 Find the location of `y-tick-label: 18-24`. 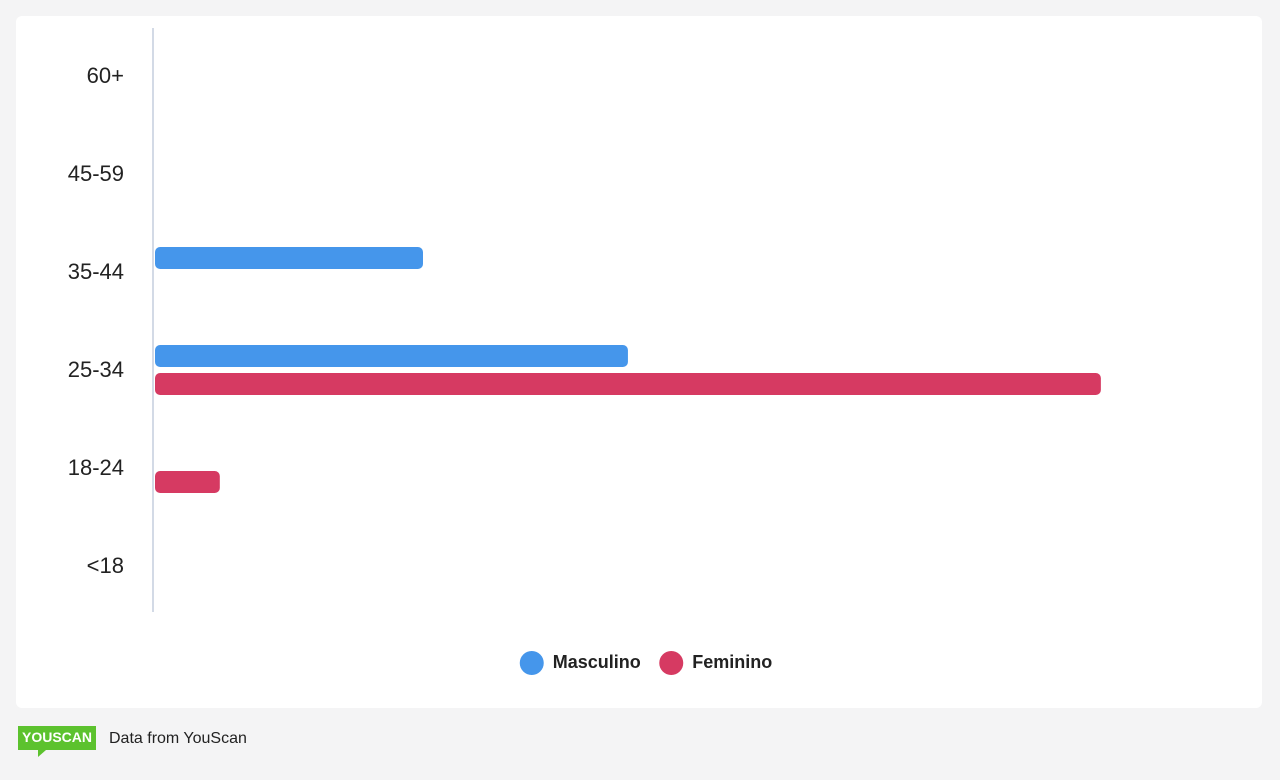

y-tick-label: 18-24 is located at coordinates (96, 467).